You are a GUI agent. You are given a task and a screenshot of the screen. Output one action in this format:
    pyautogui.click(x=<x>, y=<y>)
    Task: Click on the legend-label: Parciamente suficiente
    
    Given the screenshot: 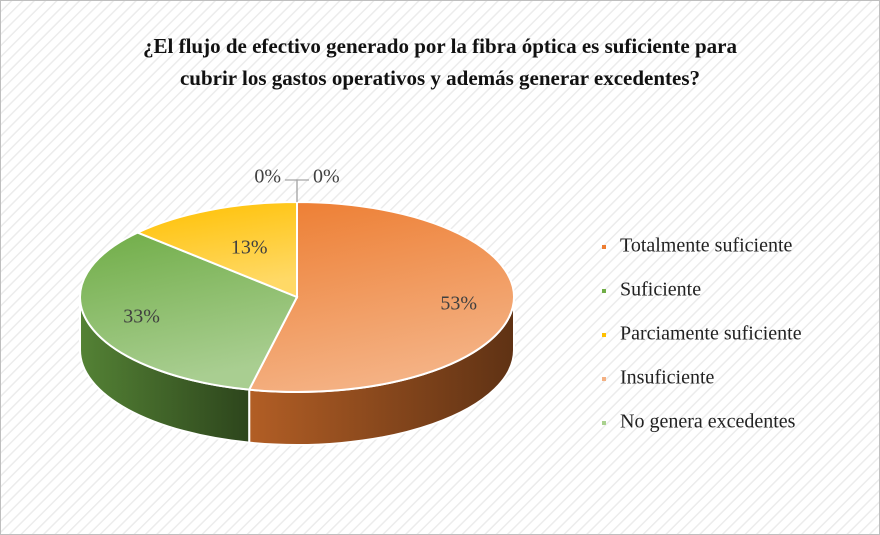 What is the action you would take?
    pyautogui.click(x=711, y=334)
    